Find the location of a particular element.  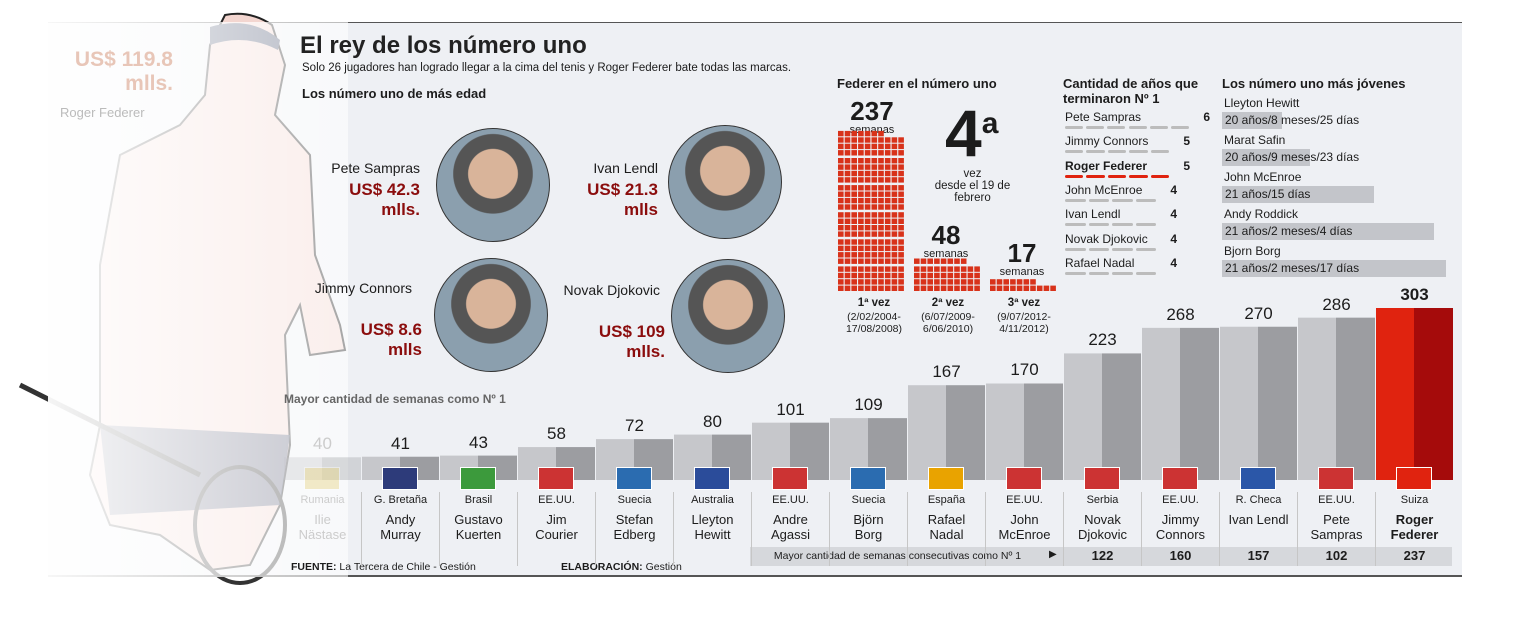

player-name: Björn Borg is located at coordinates (868, 527).